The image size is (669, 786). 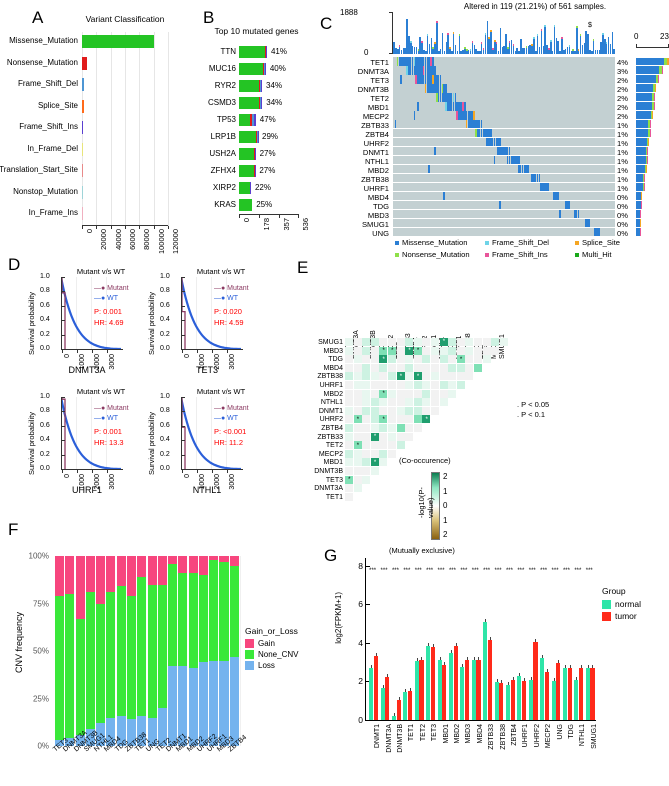 I want to click on panel-e-sig-star: *, so click(x=375, y=462).